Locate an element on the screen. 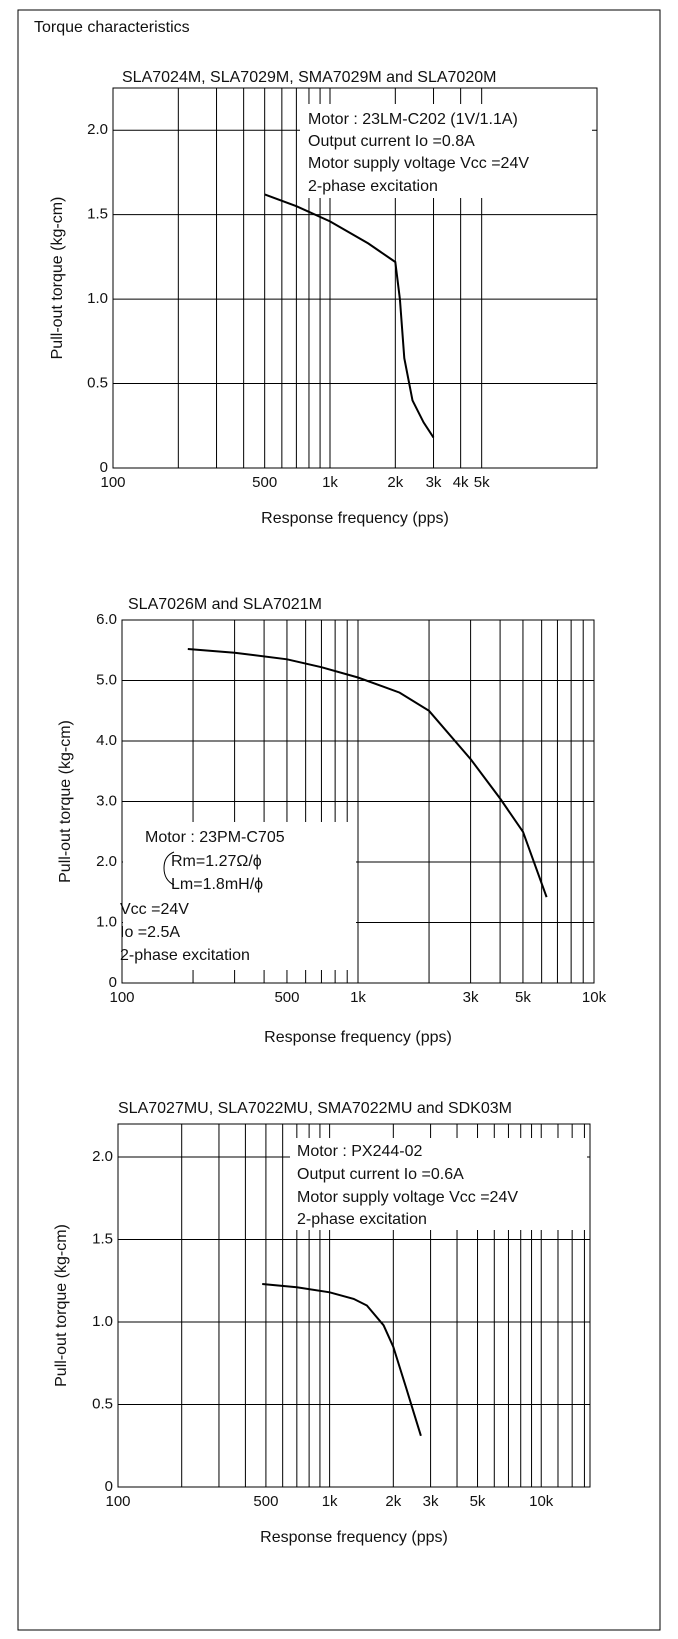 The height and width of the screenshot is (1639, 678). annotation-line: Output current Io =0.6A is located at coordinates (380, 1174).